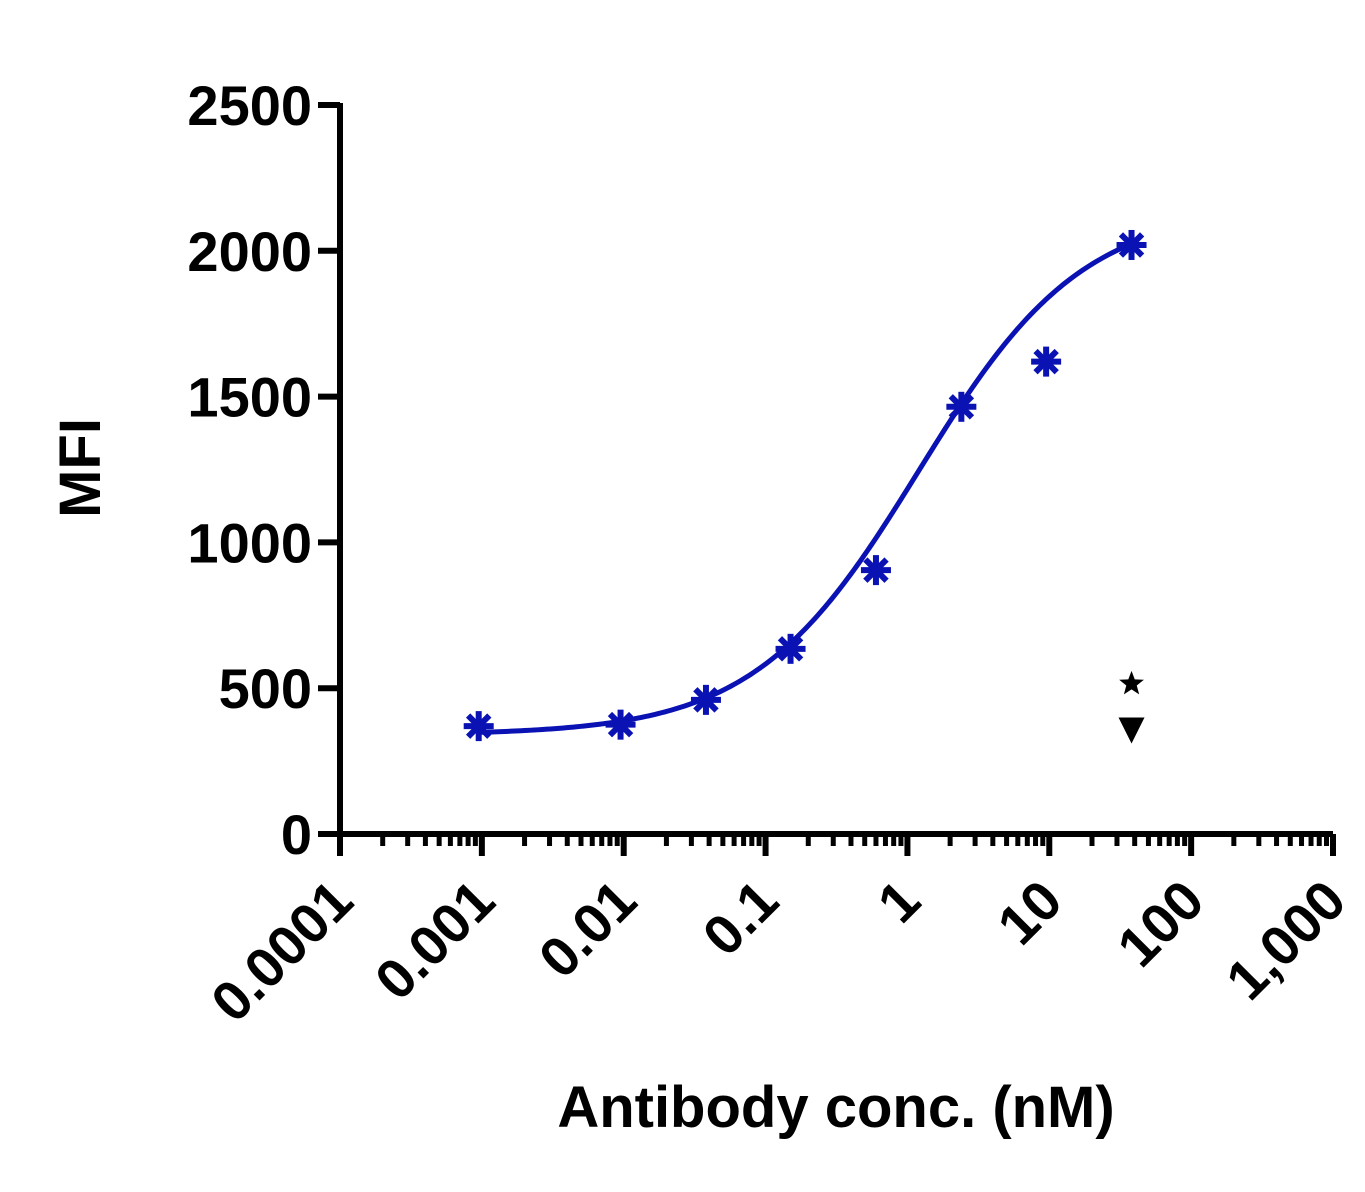 The width and height of the screenshot is (1365, 1192). What do you see at coordinates (1131, 682) in the screenshot?
I see `star-marker` at bounding box center [1131, 682].